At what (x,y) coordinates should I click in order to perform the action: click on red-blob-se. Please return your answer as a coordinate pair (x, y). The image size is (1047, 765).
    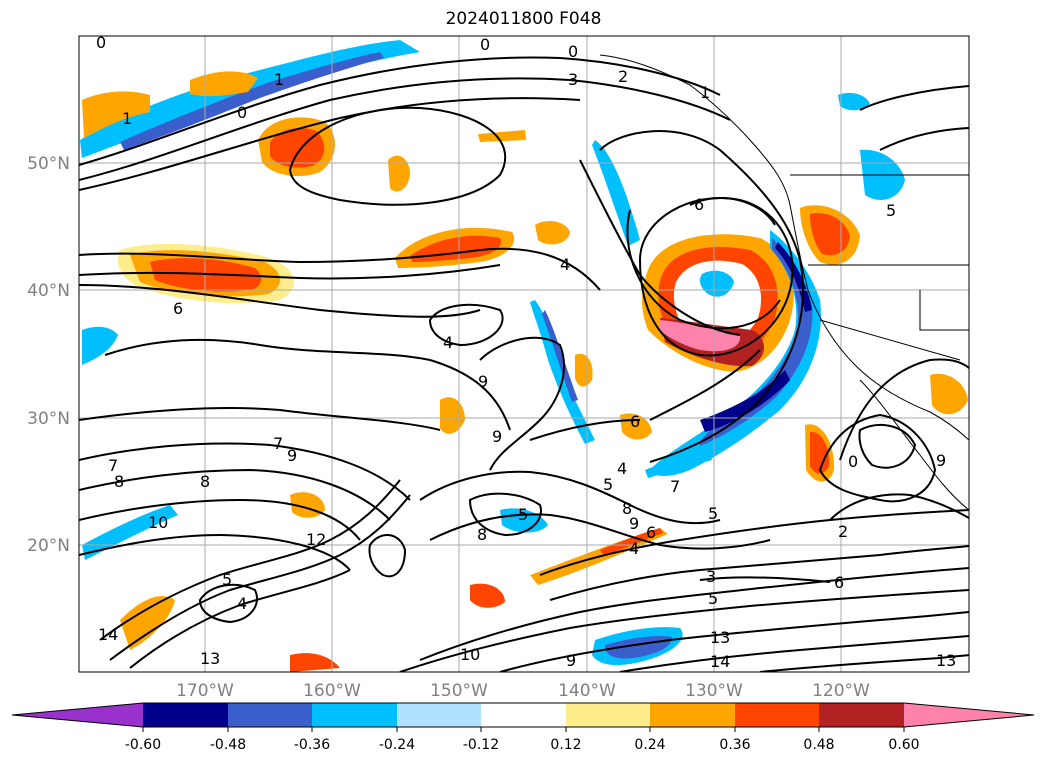
    Looking at the image, I should click on (820, 452).